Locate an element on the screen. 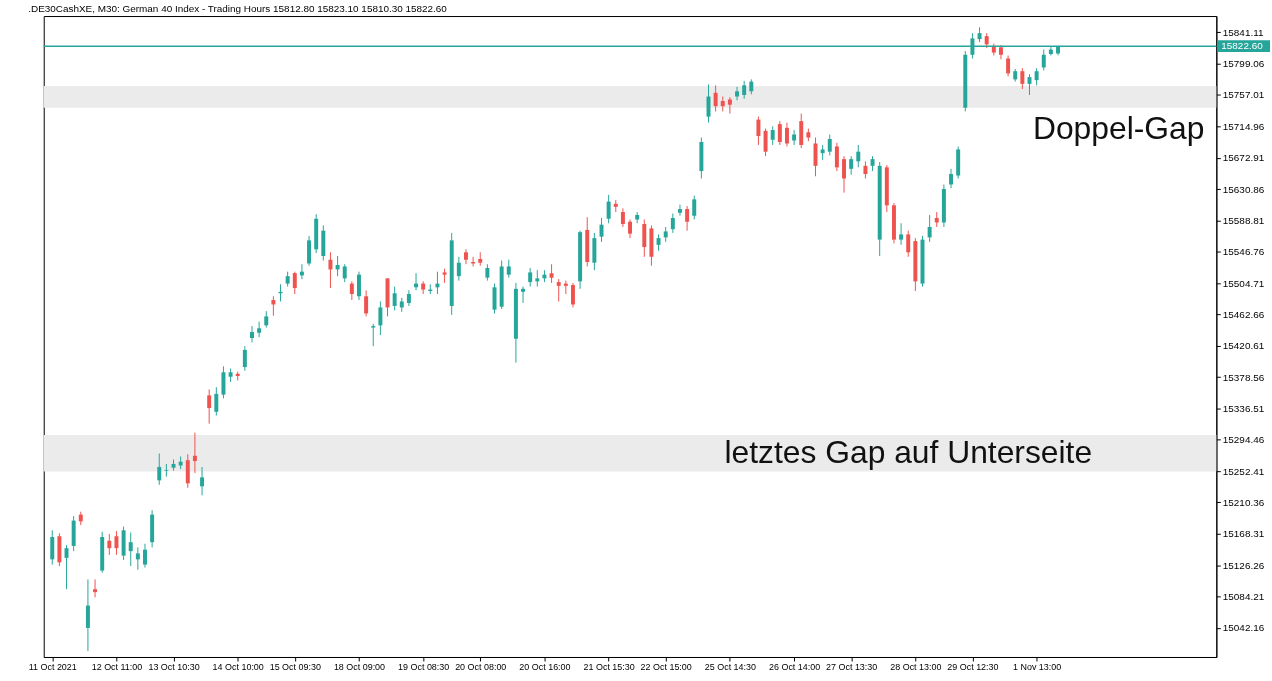 Image resolution: width=1272 pixels, height=681 pixels. y-tick-label: 15210.36 is located at coordinates (1243, 502).